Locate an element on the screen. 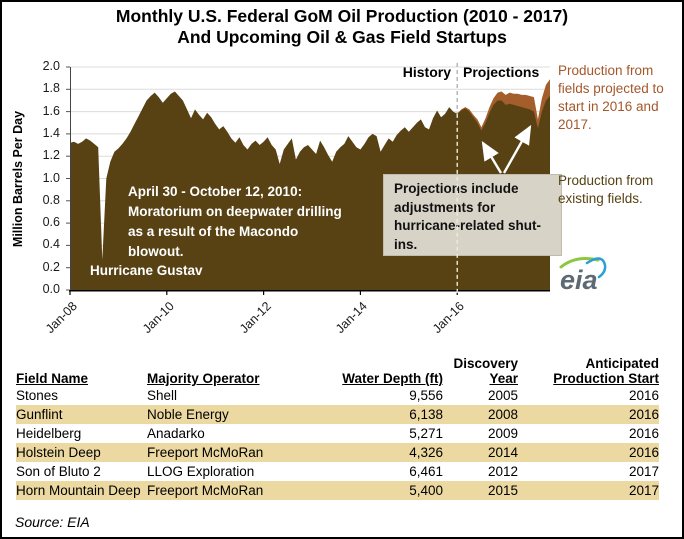 The width and height of the screenshot is (684, 539). table-cell: Horn Mountain Deep is located at coordinates (78, 490).